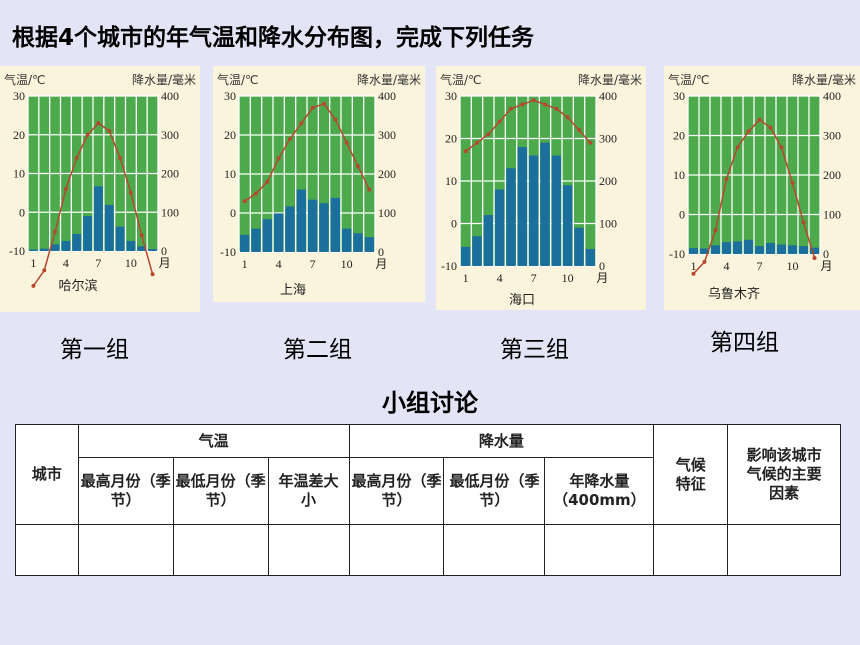 This screenshot has width=860, height=645. I want to click on city-name: 上海, so click(293, 290).